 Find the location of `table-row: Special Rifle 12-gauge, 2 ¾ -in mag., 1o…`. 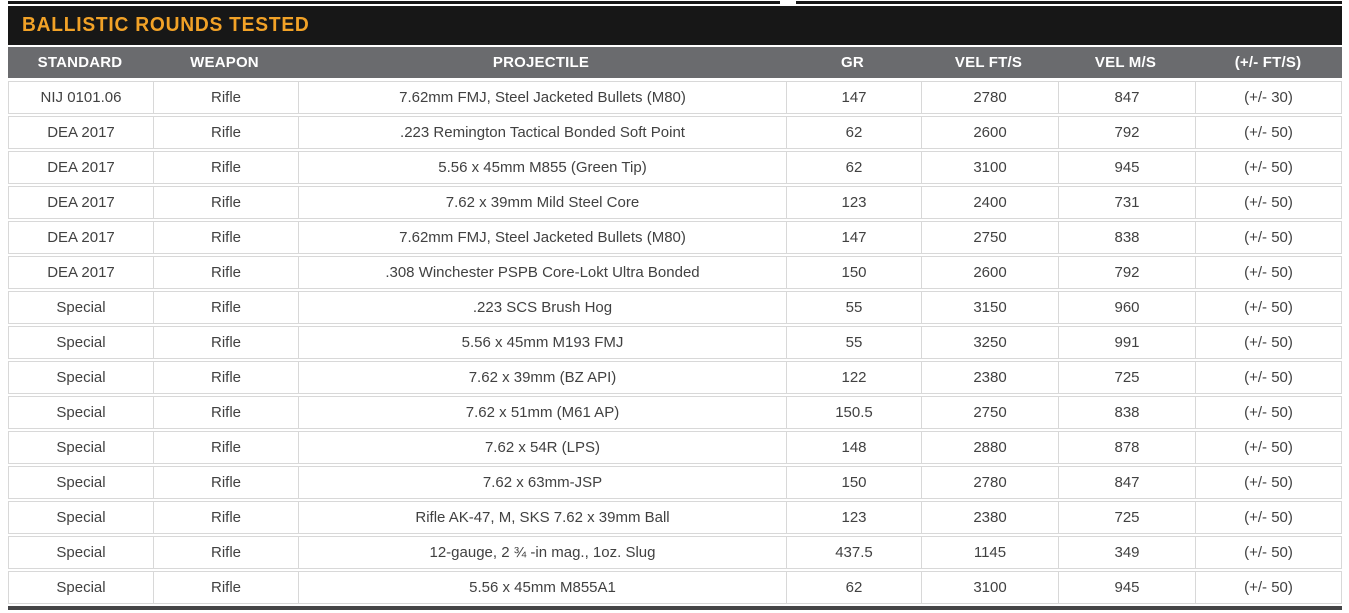

table-row: Special Rifle 12-gauge, 2 ¾ -in mag., 1o… is located at coordinates (675, 552).